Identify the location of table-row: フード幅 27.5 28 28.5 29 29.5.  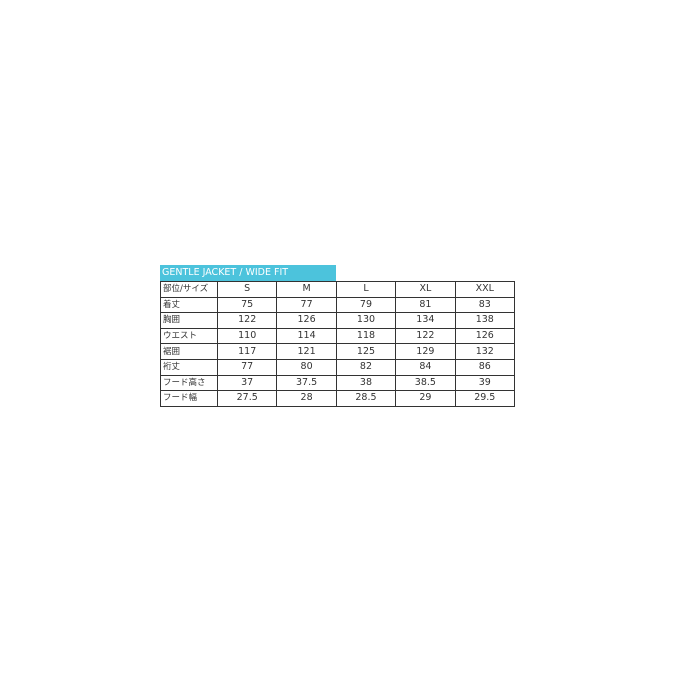
(338, 398).